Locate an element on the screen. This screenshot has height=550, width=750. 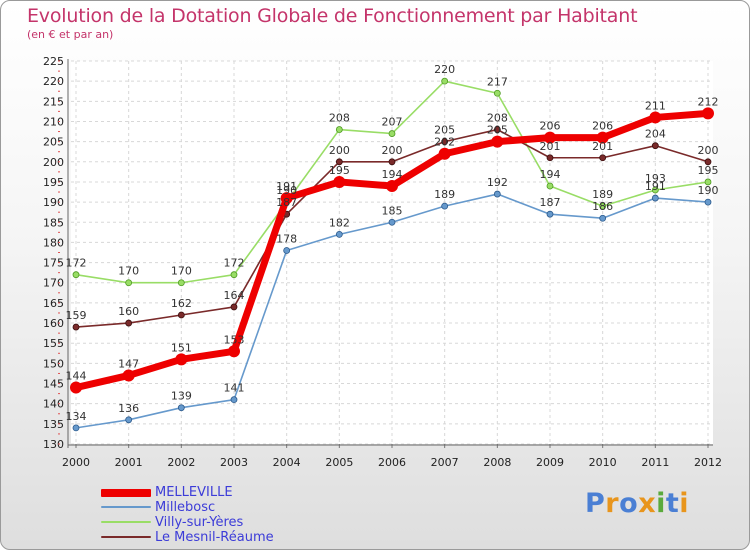
data-label: 185 is located at coordinates (392, 210).